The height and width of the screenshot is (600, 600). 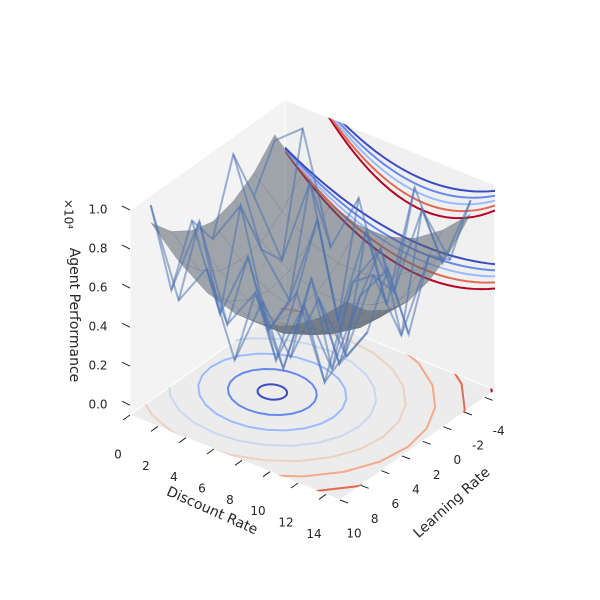 What do you see at coordinates (97, 366) in the screenshot?
I see `z-tick-label: 0.2` at bounding box center [97, 366].